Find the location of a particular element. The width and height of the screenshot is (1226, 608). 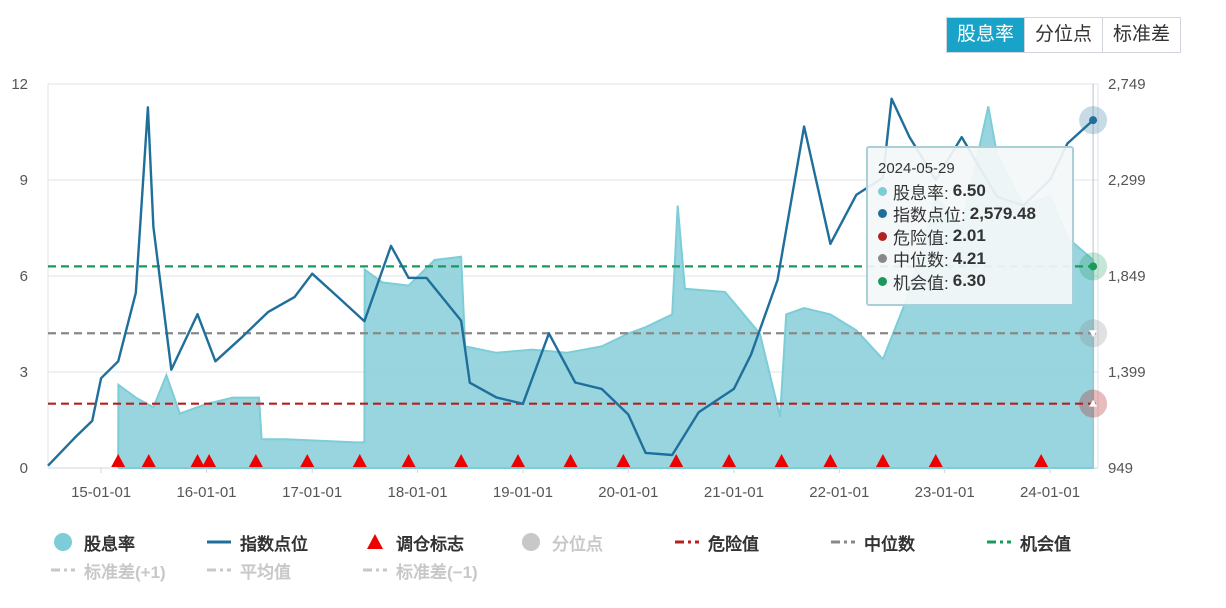

tooltip-row: 股息率: 6.50 is located at coordinates (970, 191).